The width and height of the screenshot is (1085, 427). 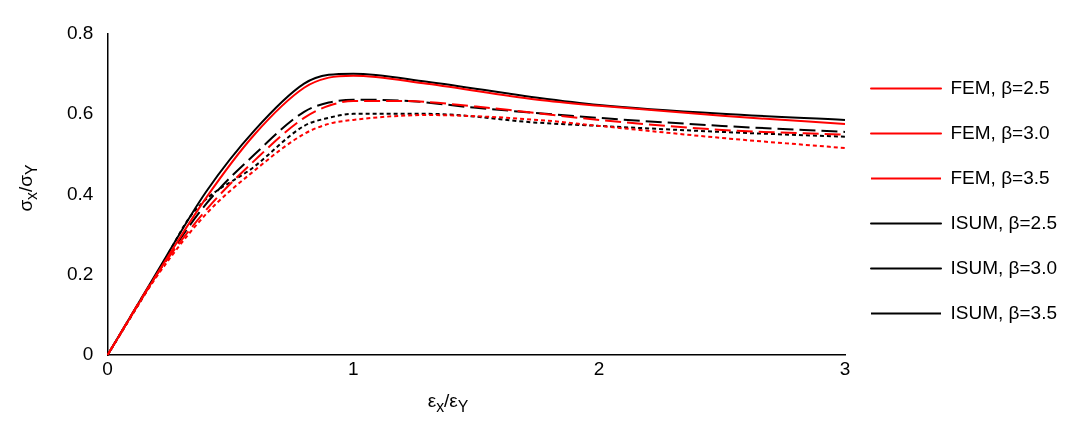 I want to click on x-tick-label: 0, so click(x=107, y=368).